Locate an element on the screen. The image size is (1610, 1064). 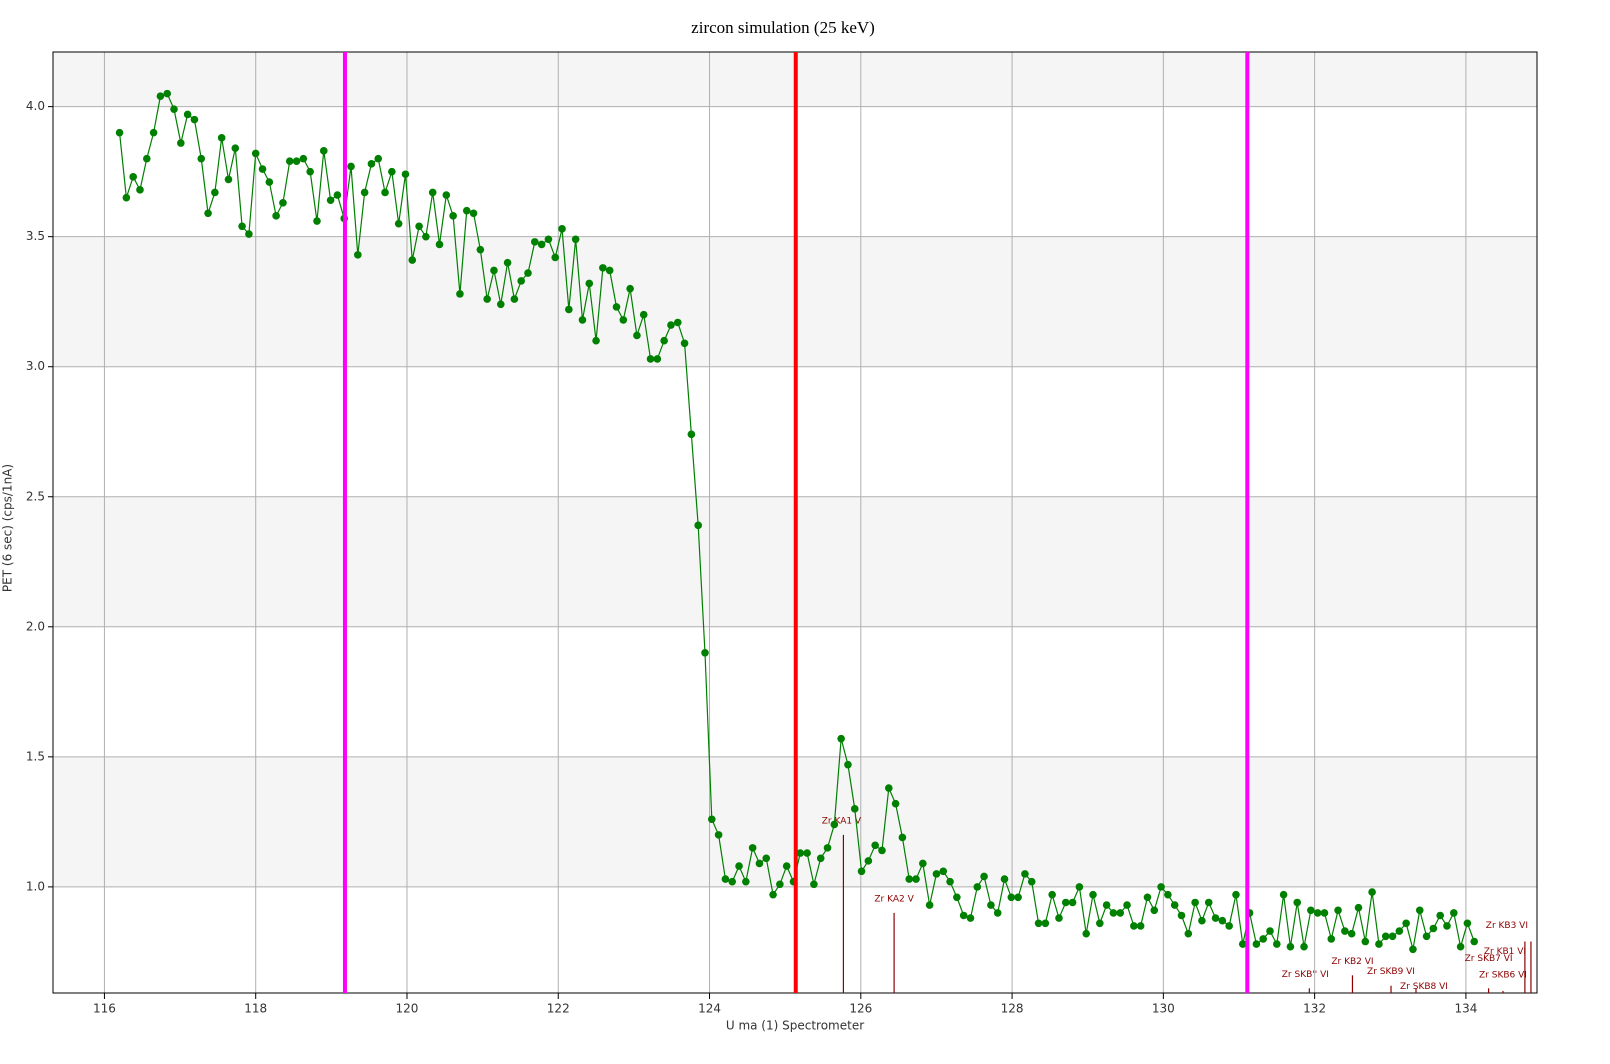
peak-label: Zr KB3 VI is located at coordinates (1507, 926).